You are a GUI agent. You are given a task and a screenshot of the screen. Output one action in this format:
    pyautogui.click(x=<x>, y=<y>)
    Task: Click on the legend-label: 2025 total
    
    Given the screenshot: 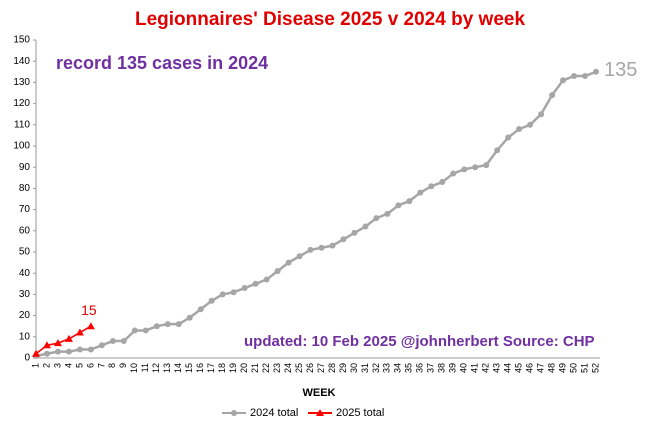 What is the action you would take?
    pyautogui.click(x=360, y=413)
    